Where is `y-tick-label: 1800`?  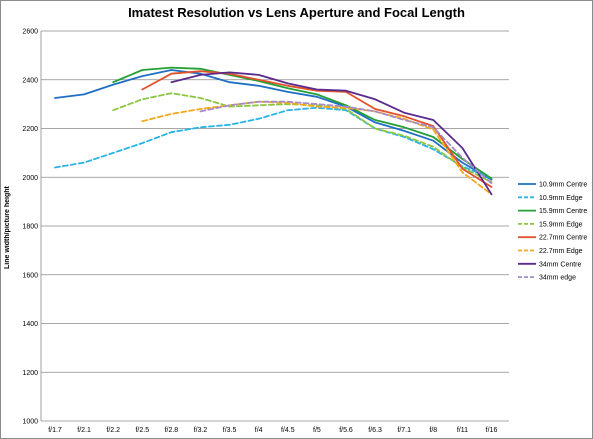 y-tick-label: 1800 is located at coordinates (30, 227).